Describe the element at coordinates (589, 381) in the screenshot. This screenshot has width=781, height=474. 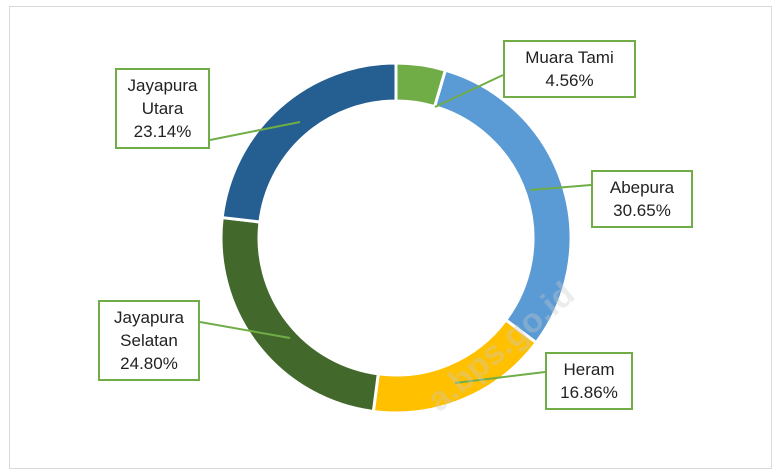
I see `data-label: Heram 16.86%` at that location.